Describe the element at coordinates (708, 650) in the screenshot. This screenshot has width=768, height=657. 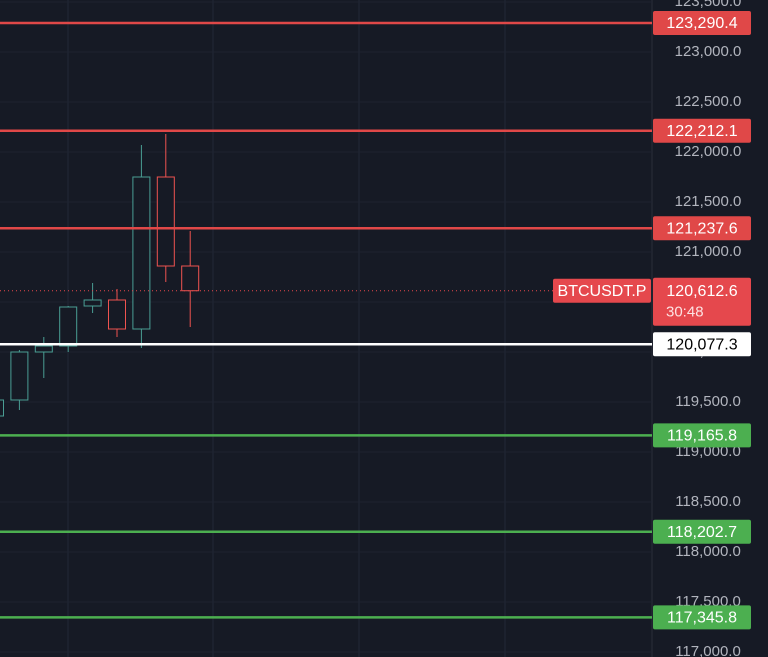
I see `y-tick-label: 117,000.0` at that location.